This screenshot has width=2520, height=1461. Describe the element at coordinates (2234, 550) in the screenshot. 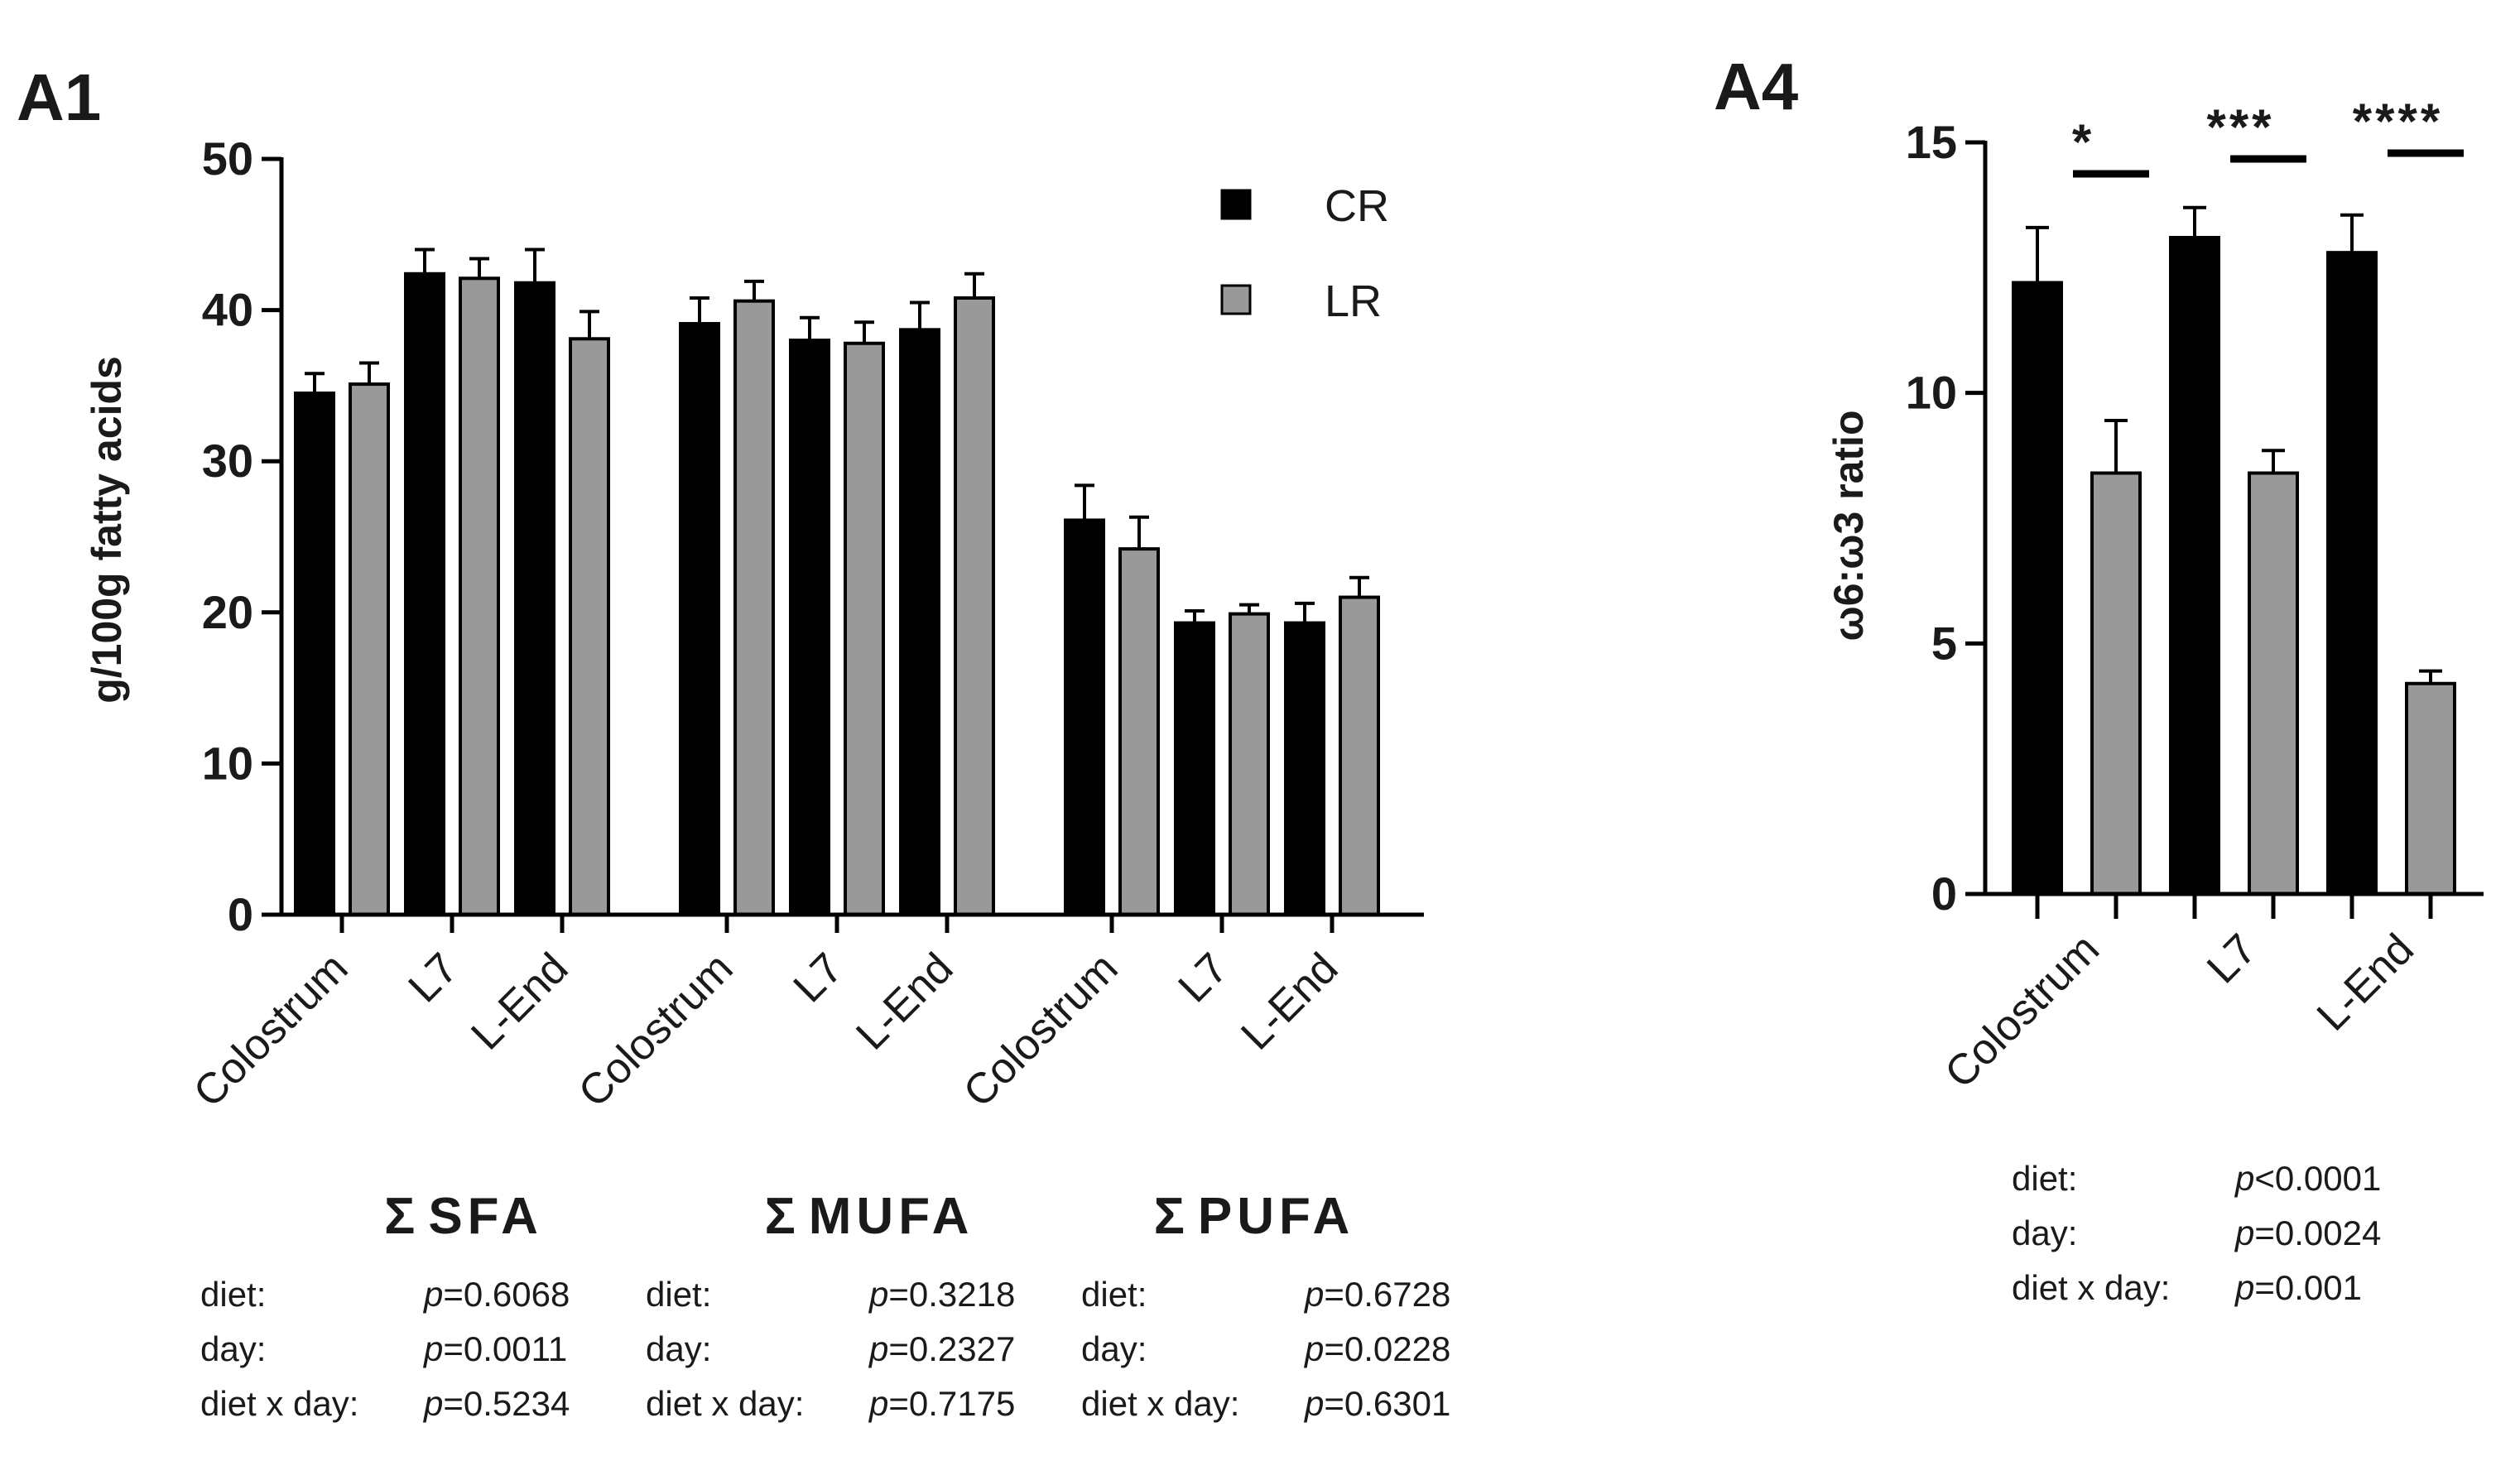

I see `bars-a4` at that location.